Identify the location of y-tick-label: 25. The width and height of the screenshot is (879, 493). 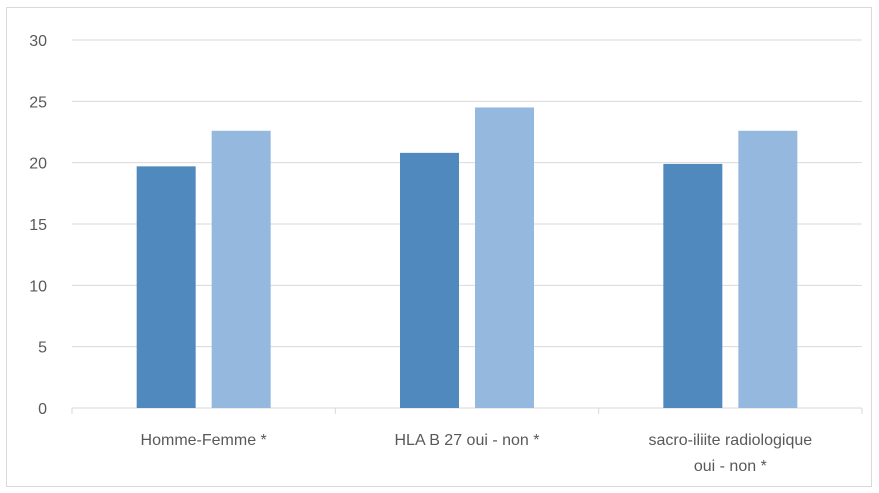
(38, 102).